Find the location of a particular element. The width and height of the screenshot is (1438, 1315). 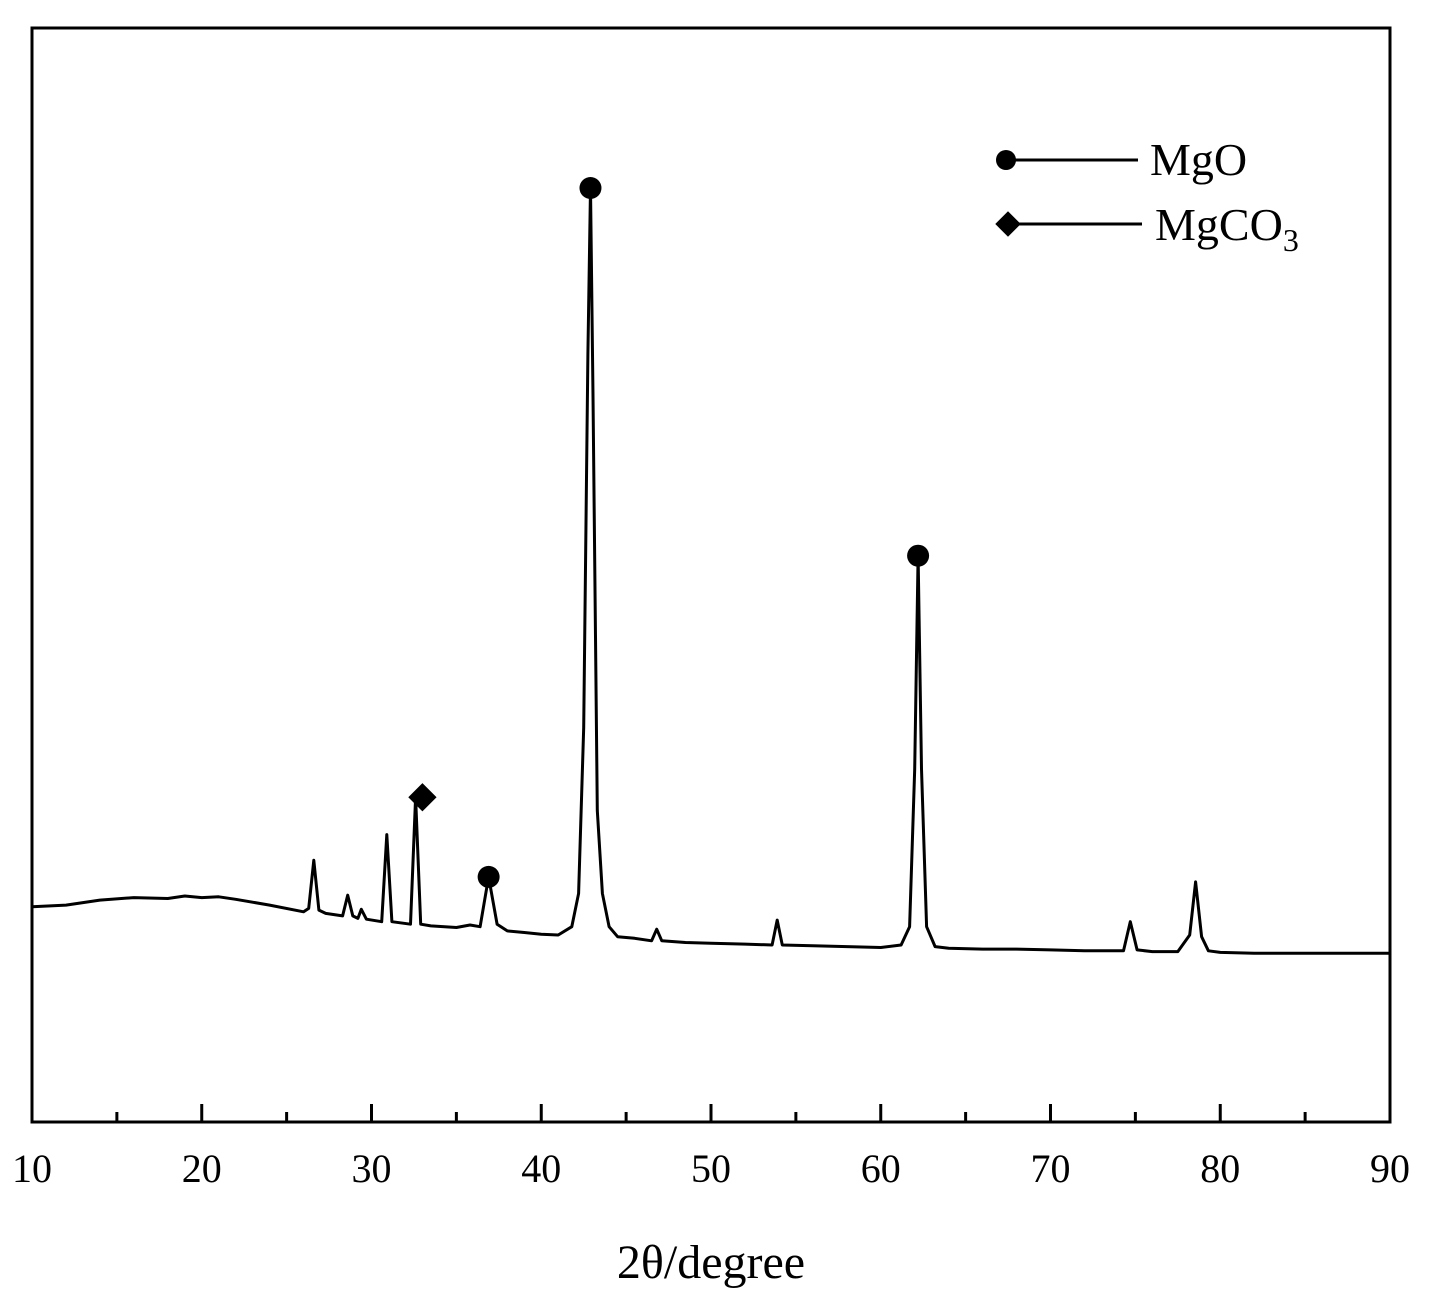

x-tick-label: 80 is located at coordinates (1220, 1168).